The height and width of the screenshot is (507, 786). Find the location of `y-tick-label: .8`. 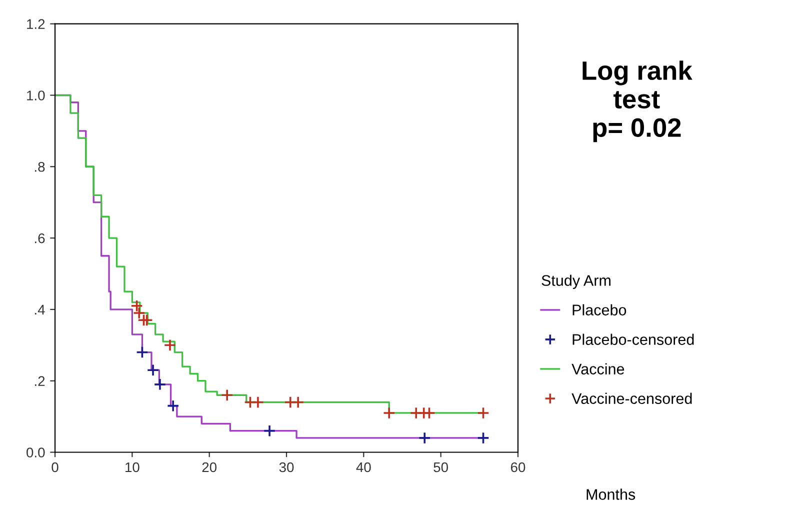

y-tick-label: .8 is located at coordinates (39, 167).